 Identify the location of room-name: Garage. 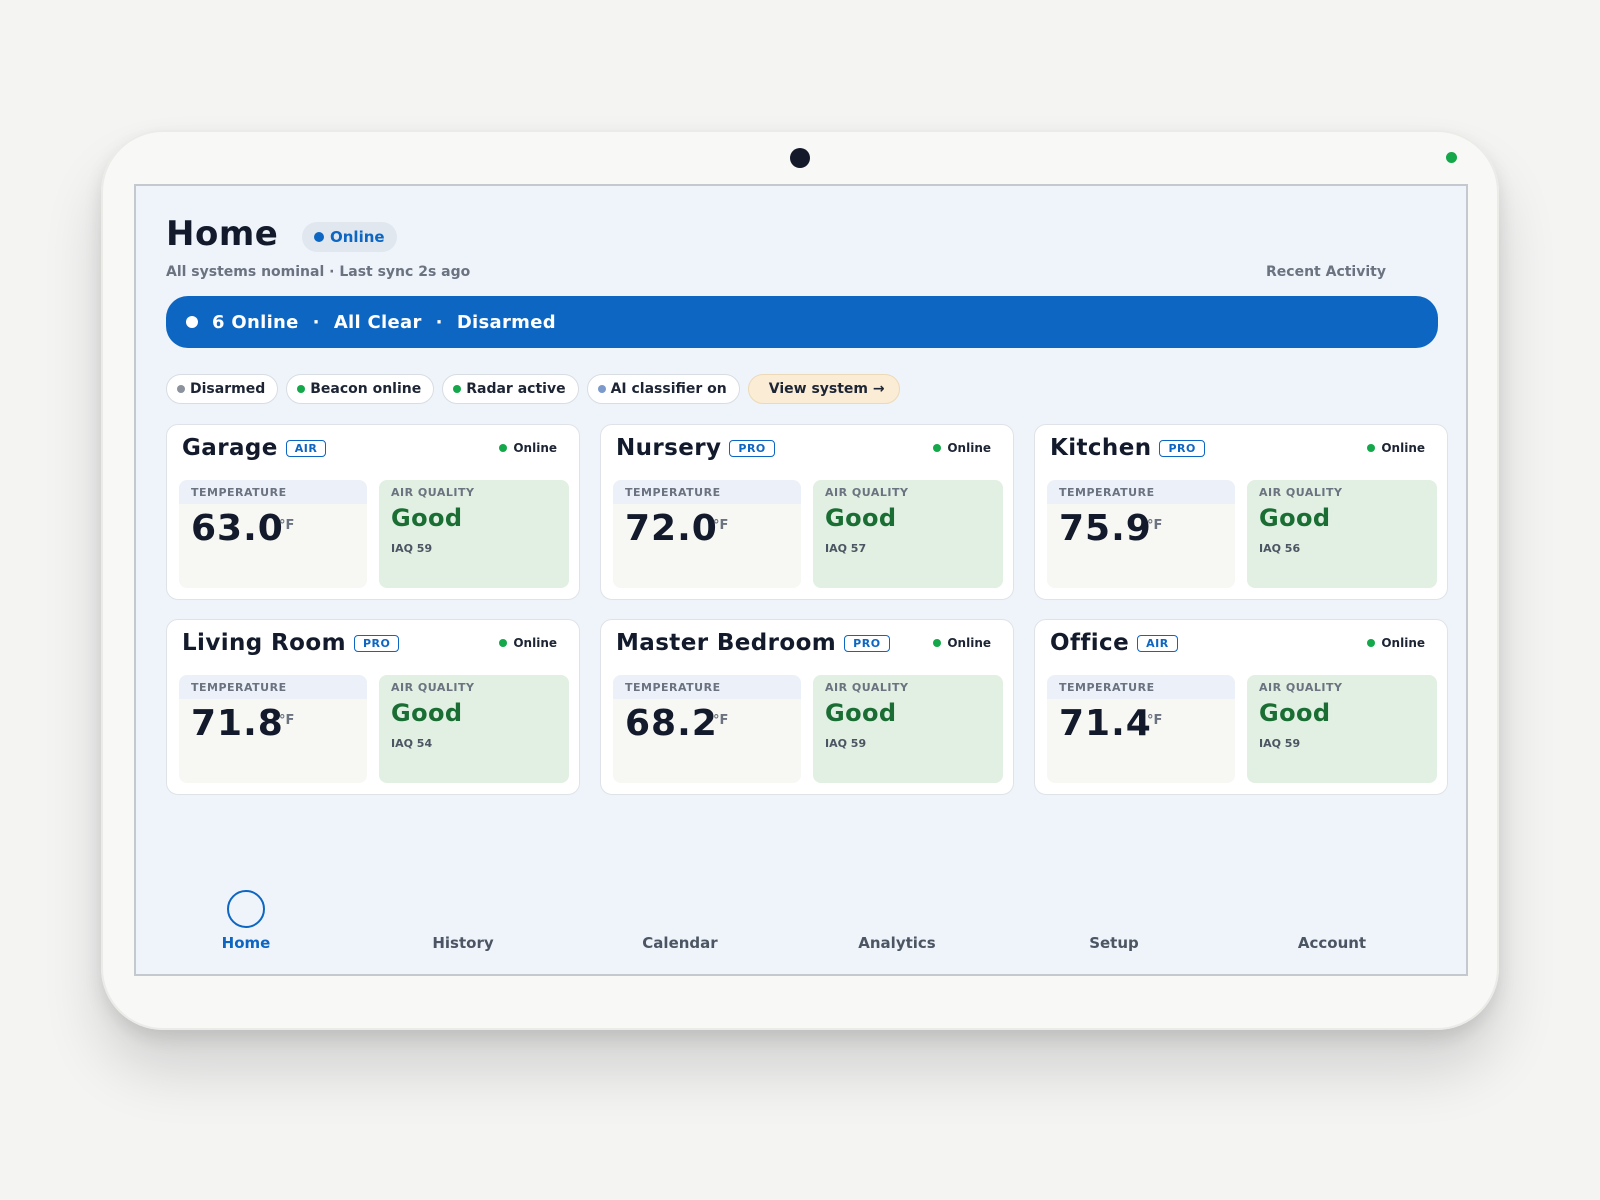
(230, 448).